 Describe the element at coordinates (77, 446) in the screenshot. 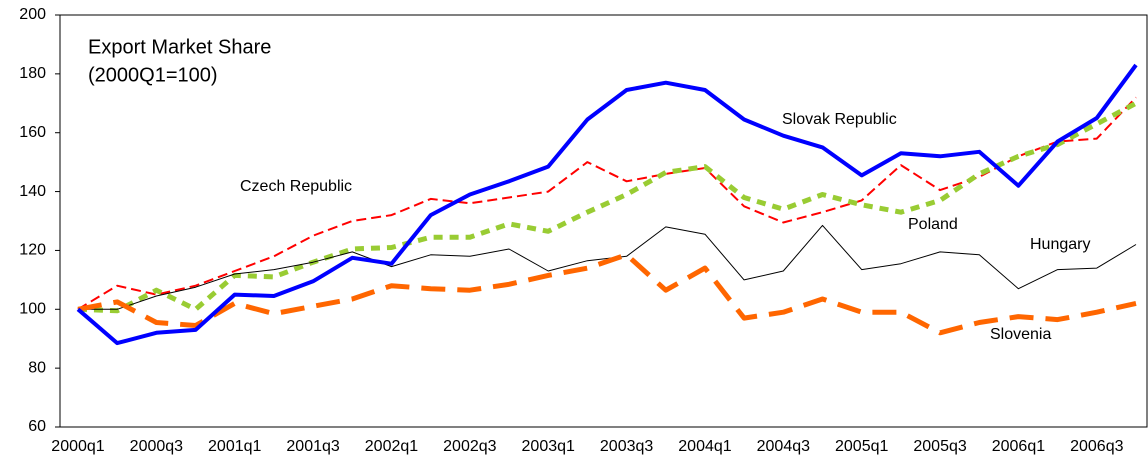

I see `x-tick-label: 2000q1` at that location.